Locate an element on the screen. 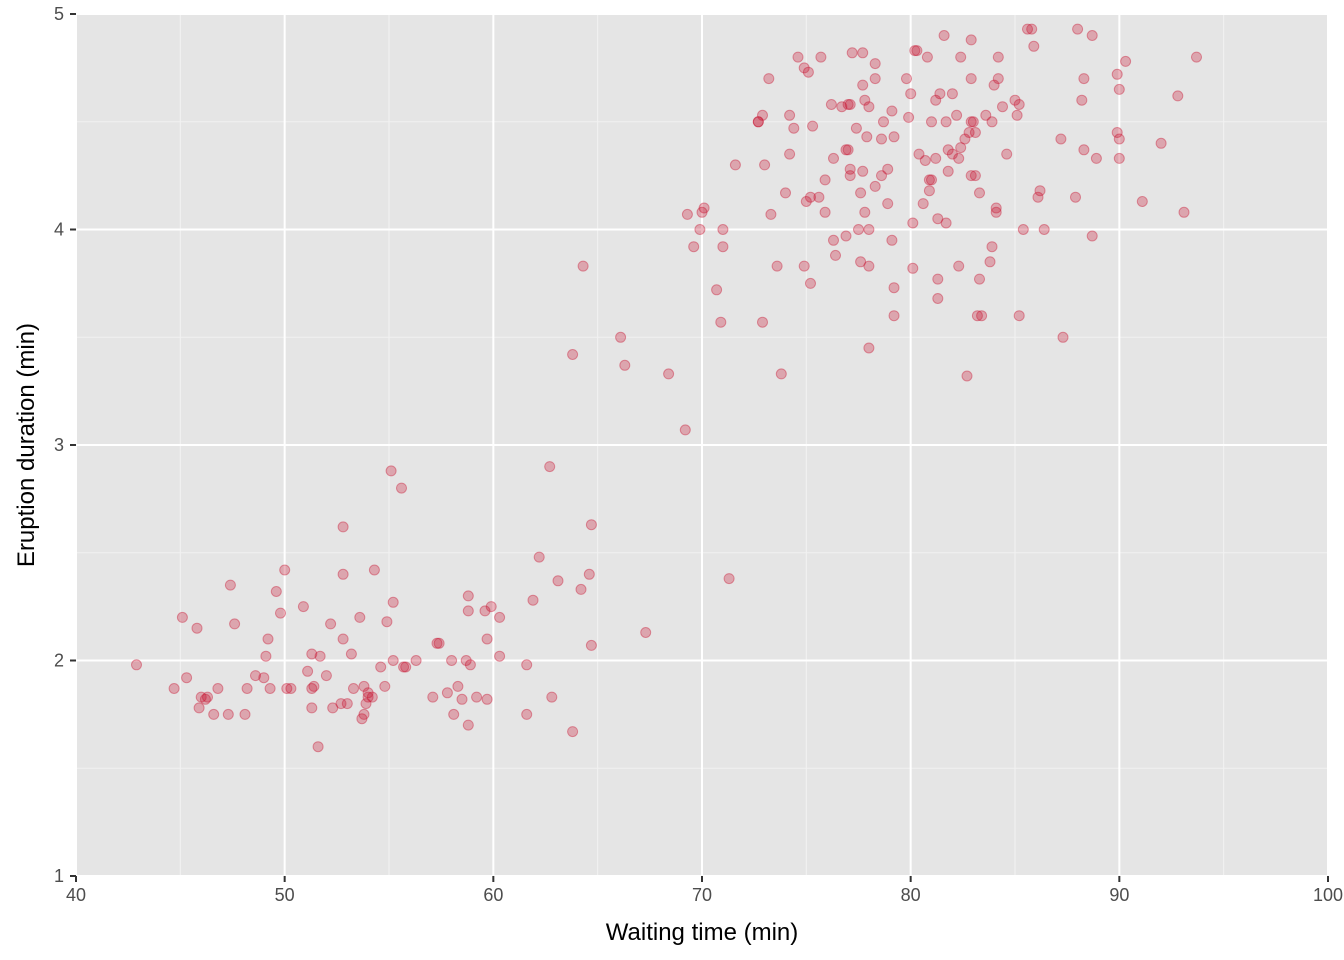 The height and width of the screenshot is (960, 1344). y-tick-label: 3 is located at coordinates (59, 445).